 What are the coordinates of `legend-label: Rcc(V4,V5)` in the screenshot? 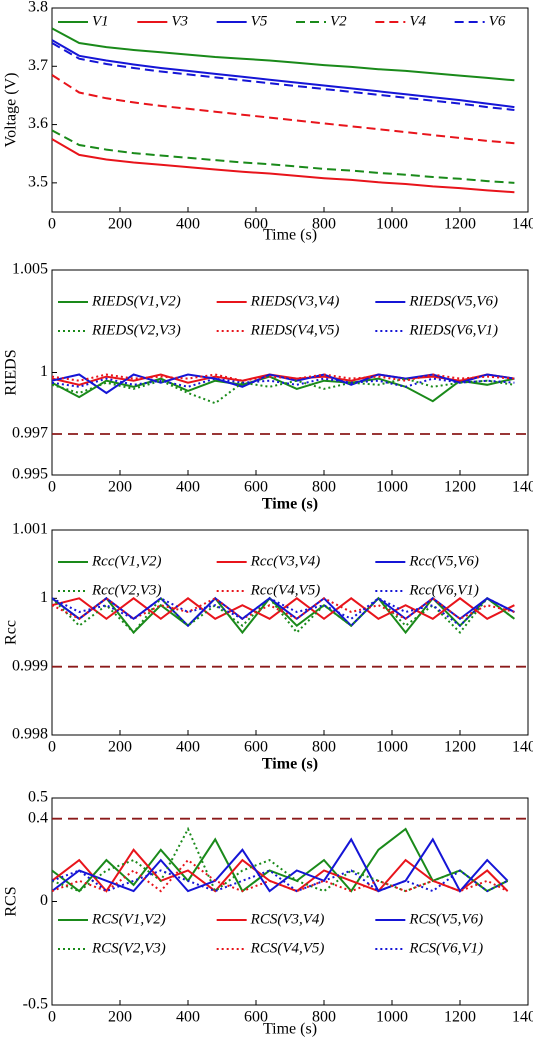 It's located at (285, 590).